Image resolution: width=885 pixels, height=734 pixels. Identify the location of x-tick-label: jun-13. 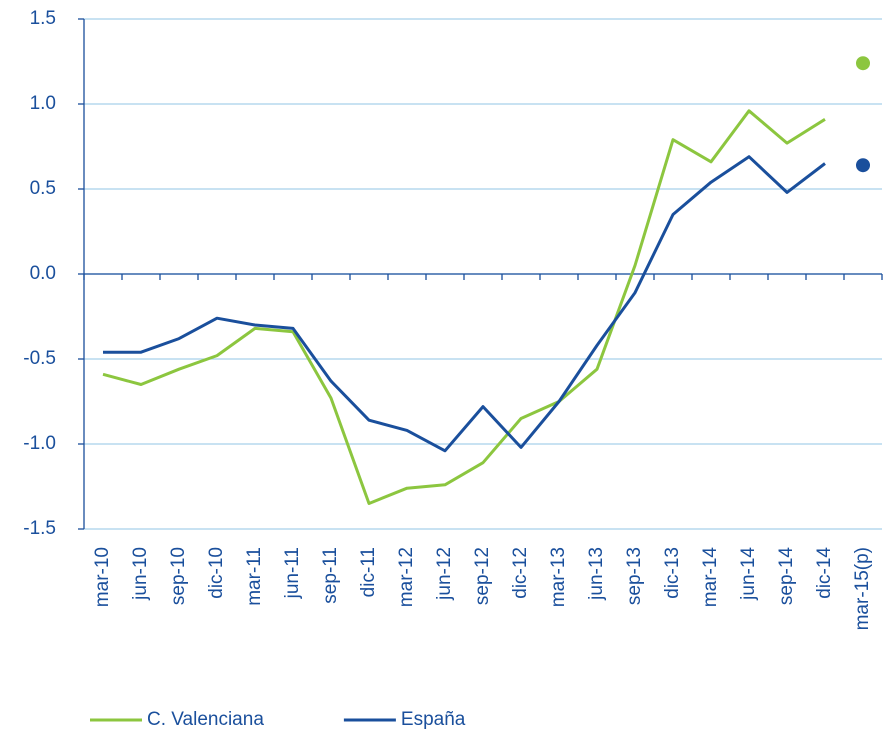
(596, 574).